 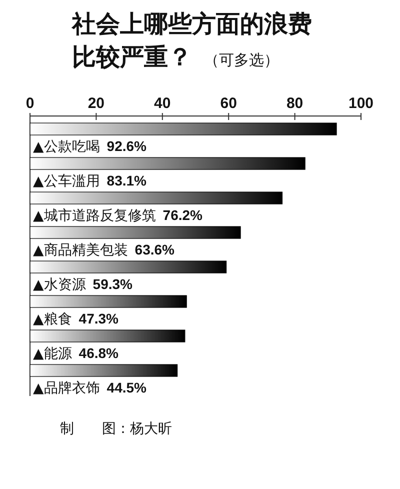 What do you see at coordinates (162, 103) in the screenshot?
I see `x-tick-label: 40` at bounding box center [162, 103].